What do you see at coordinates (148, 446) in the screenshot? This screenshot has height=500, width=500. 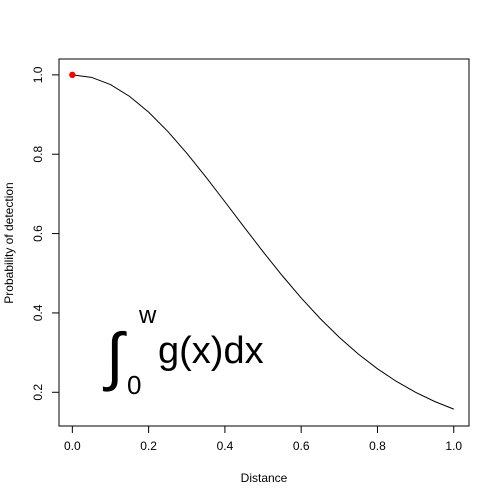 I see `x-tick-label: 0.2` at bounding box center [148, 446].